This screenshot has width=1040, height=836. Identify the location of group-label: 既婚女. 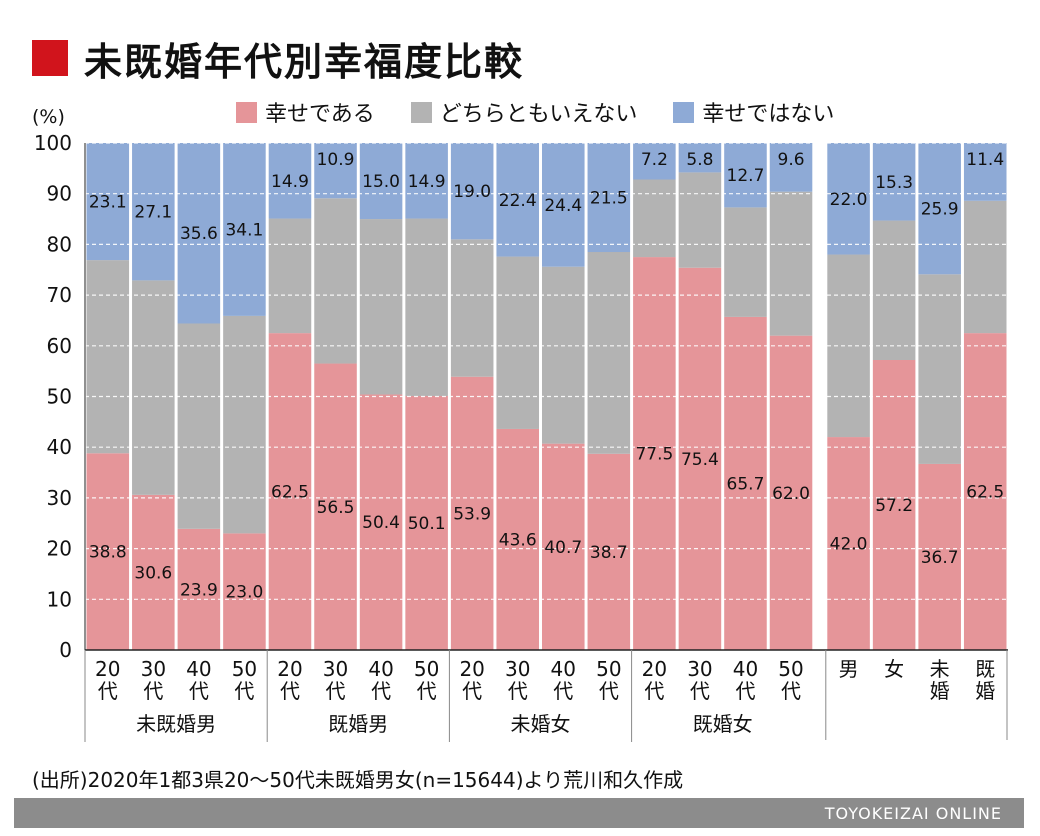
(723, 724).